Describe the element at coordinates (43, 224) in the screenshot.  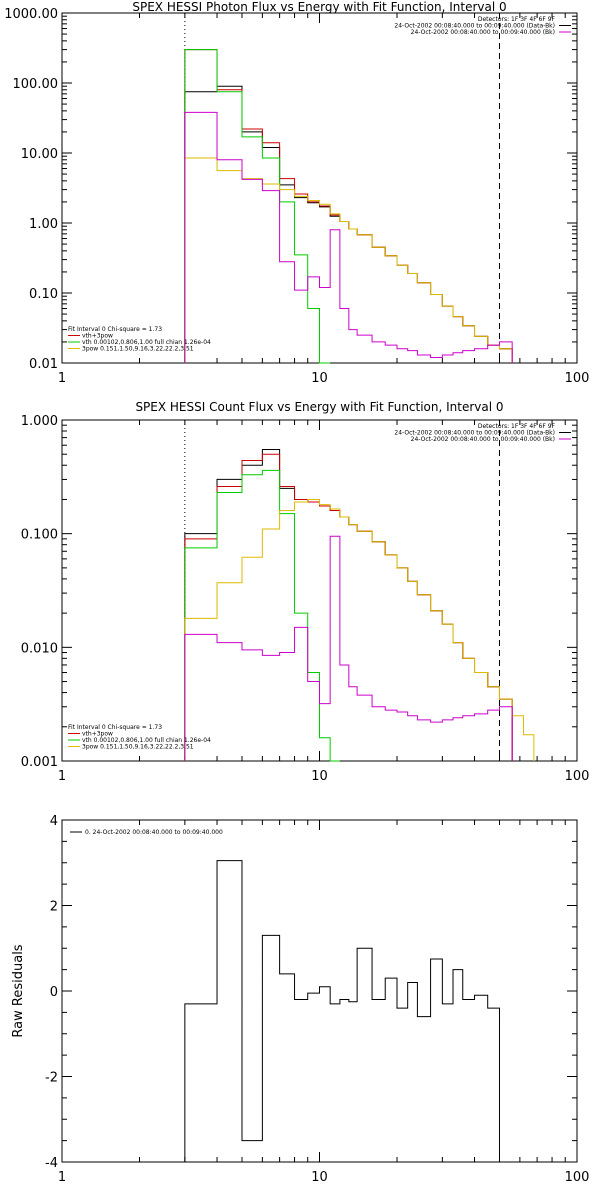
I see `y-tick-label: 1.00` at that location.